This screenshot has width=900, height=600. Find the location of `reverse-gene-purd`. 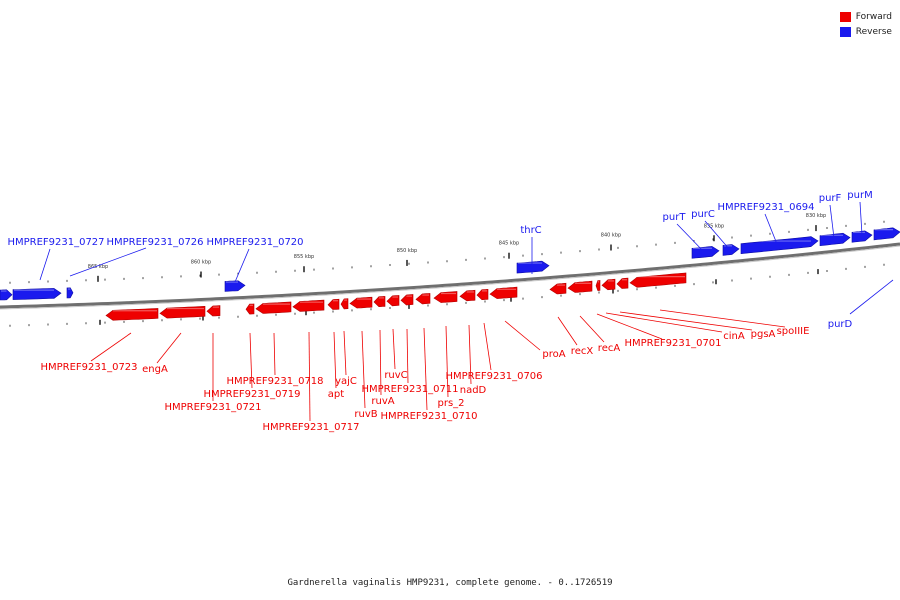

reverse-gene-purd is located at coordinates (886, 234).